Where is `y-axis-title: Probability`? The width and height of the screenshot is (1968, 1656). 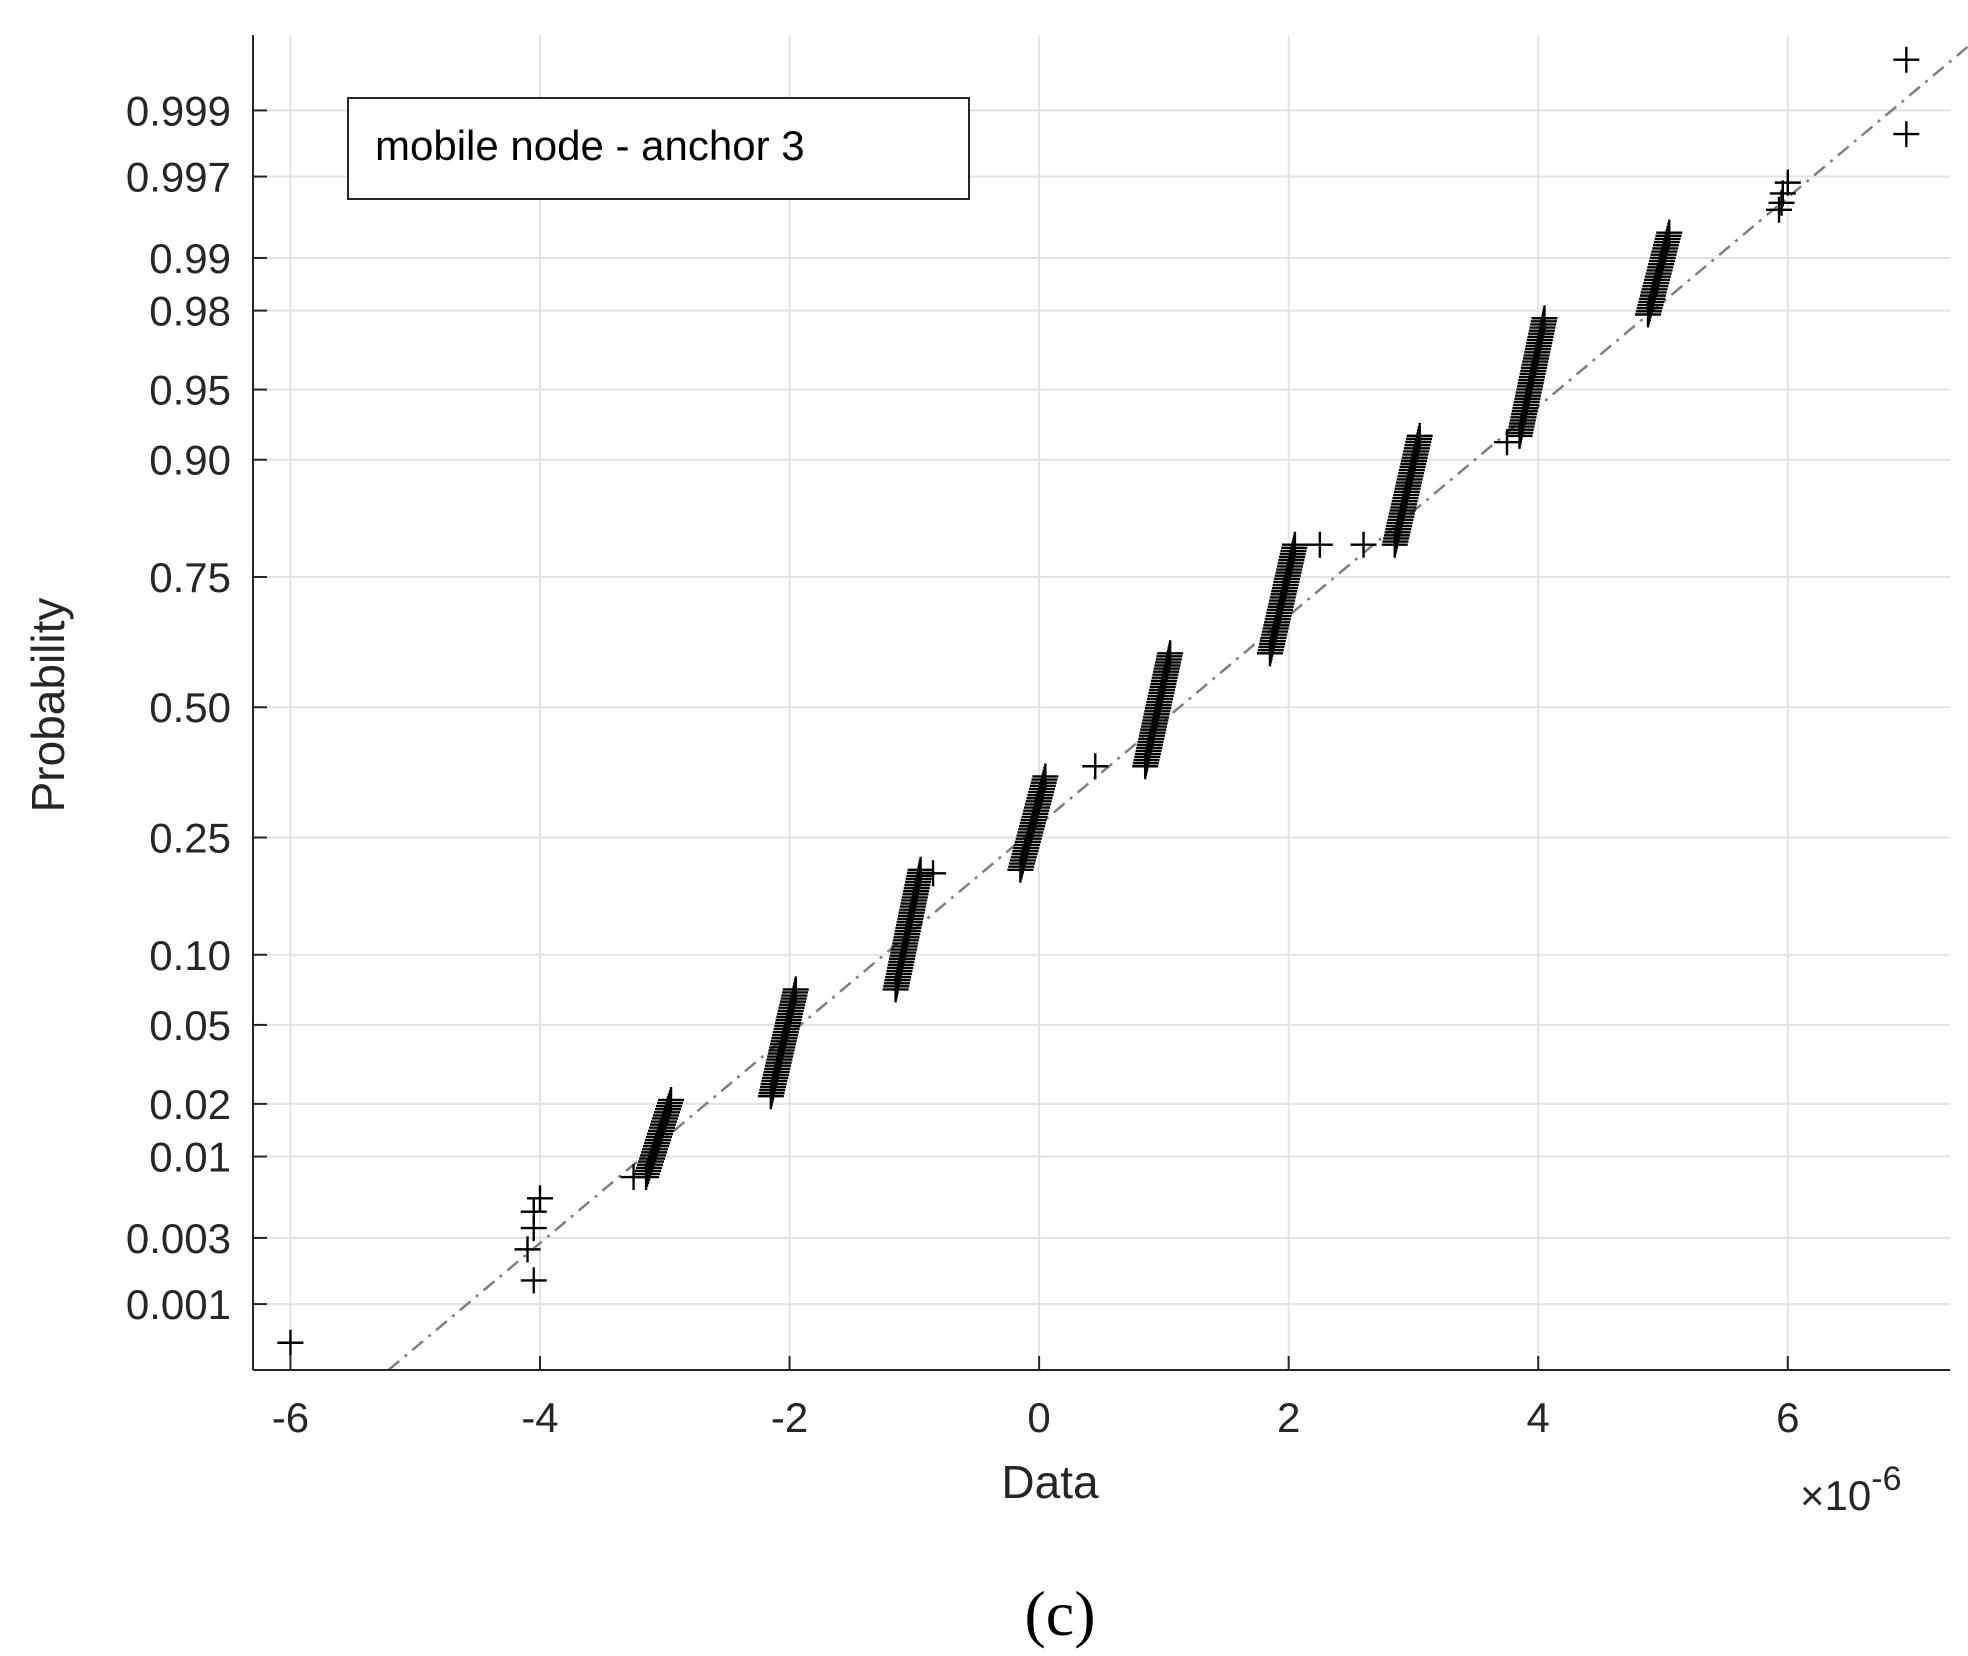 y-axis-title: Probability is located at coordinates (48, 705).